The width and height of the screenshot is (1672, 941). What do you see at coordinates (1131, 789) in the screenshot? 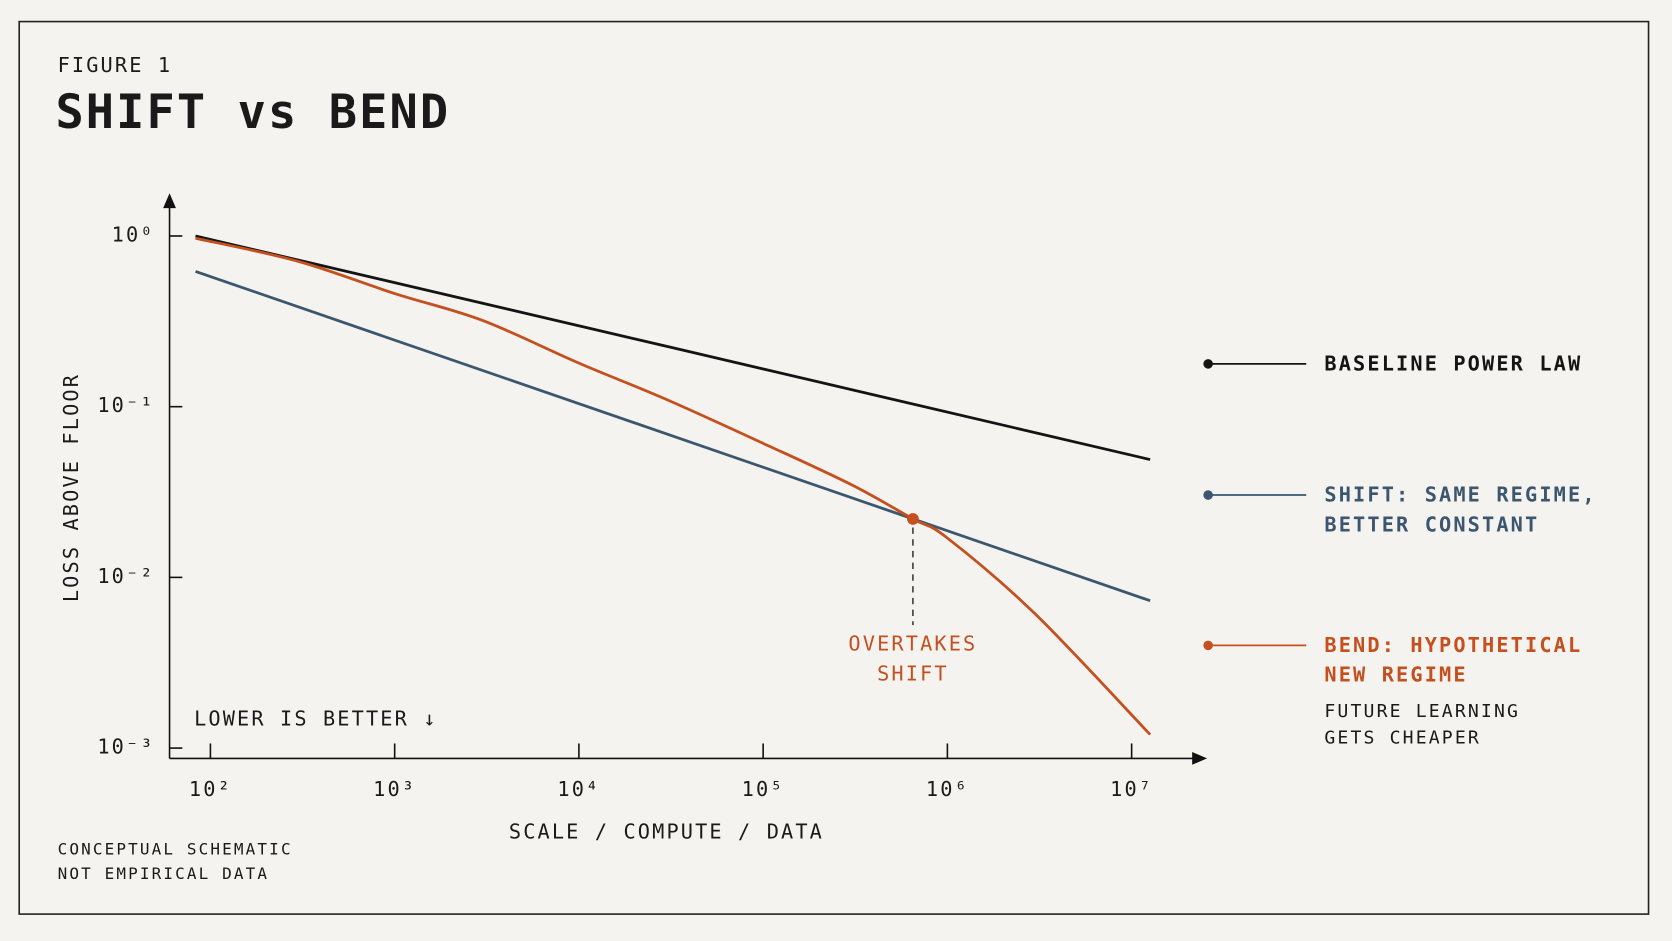
I see `x-tick-label: 10⁷` at bounding box center [1131, 789].